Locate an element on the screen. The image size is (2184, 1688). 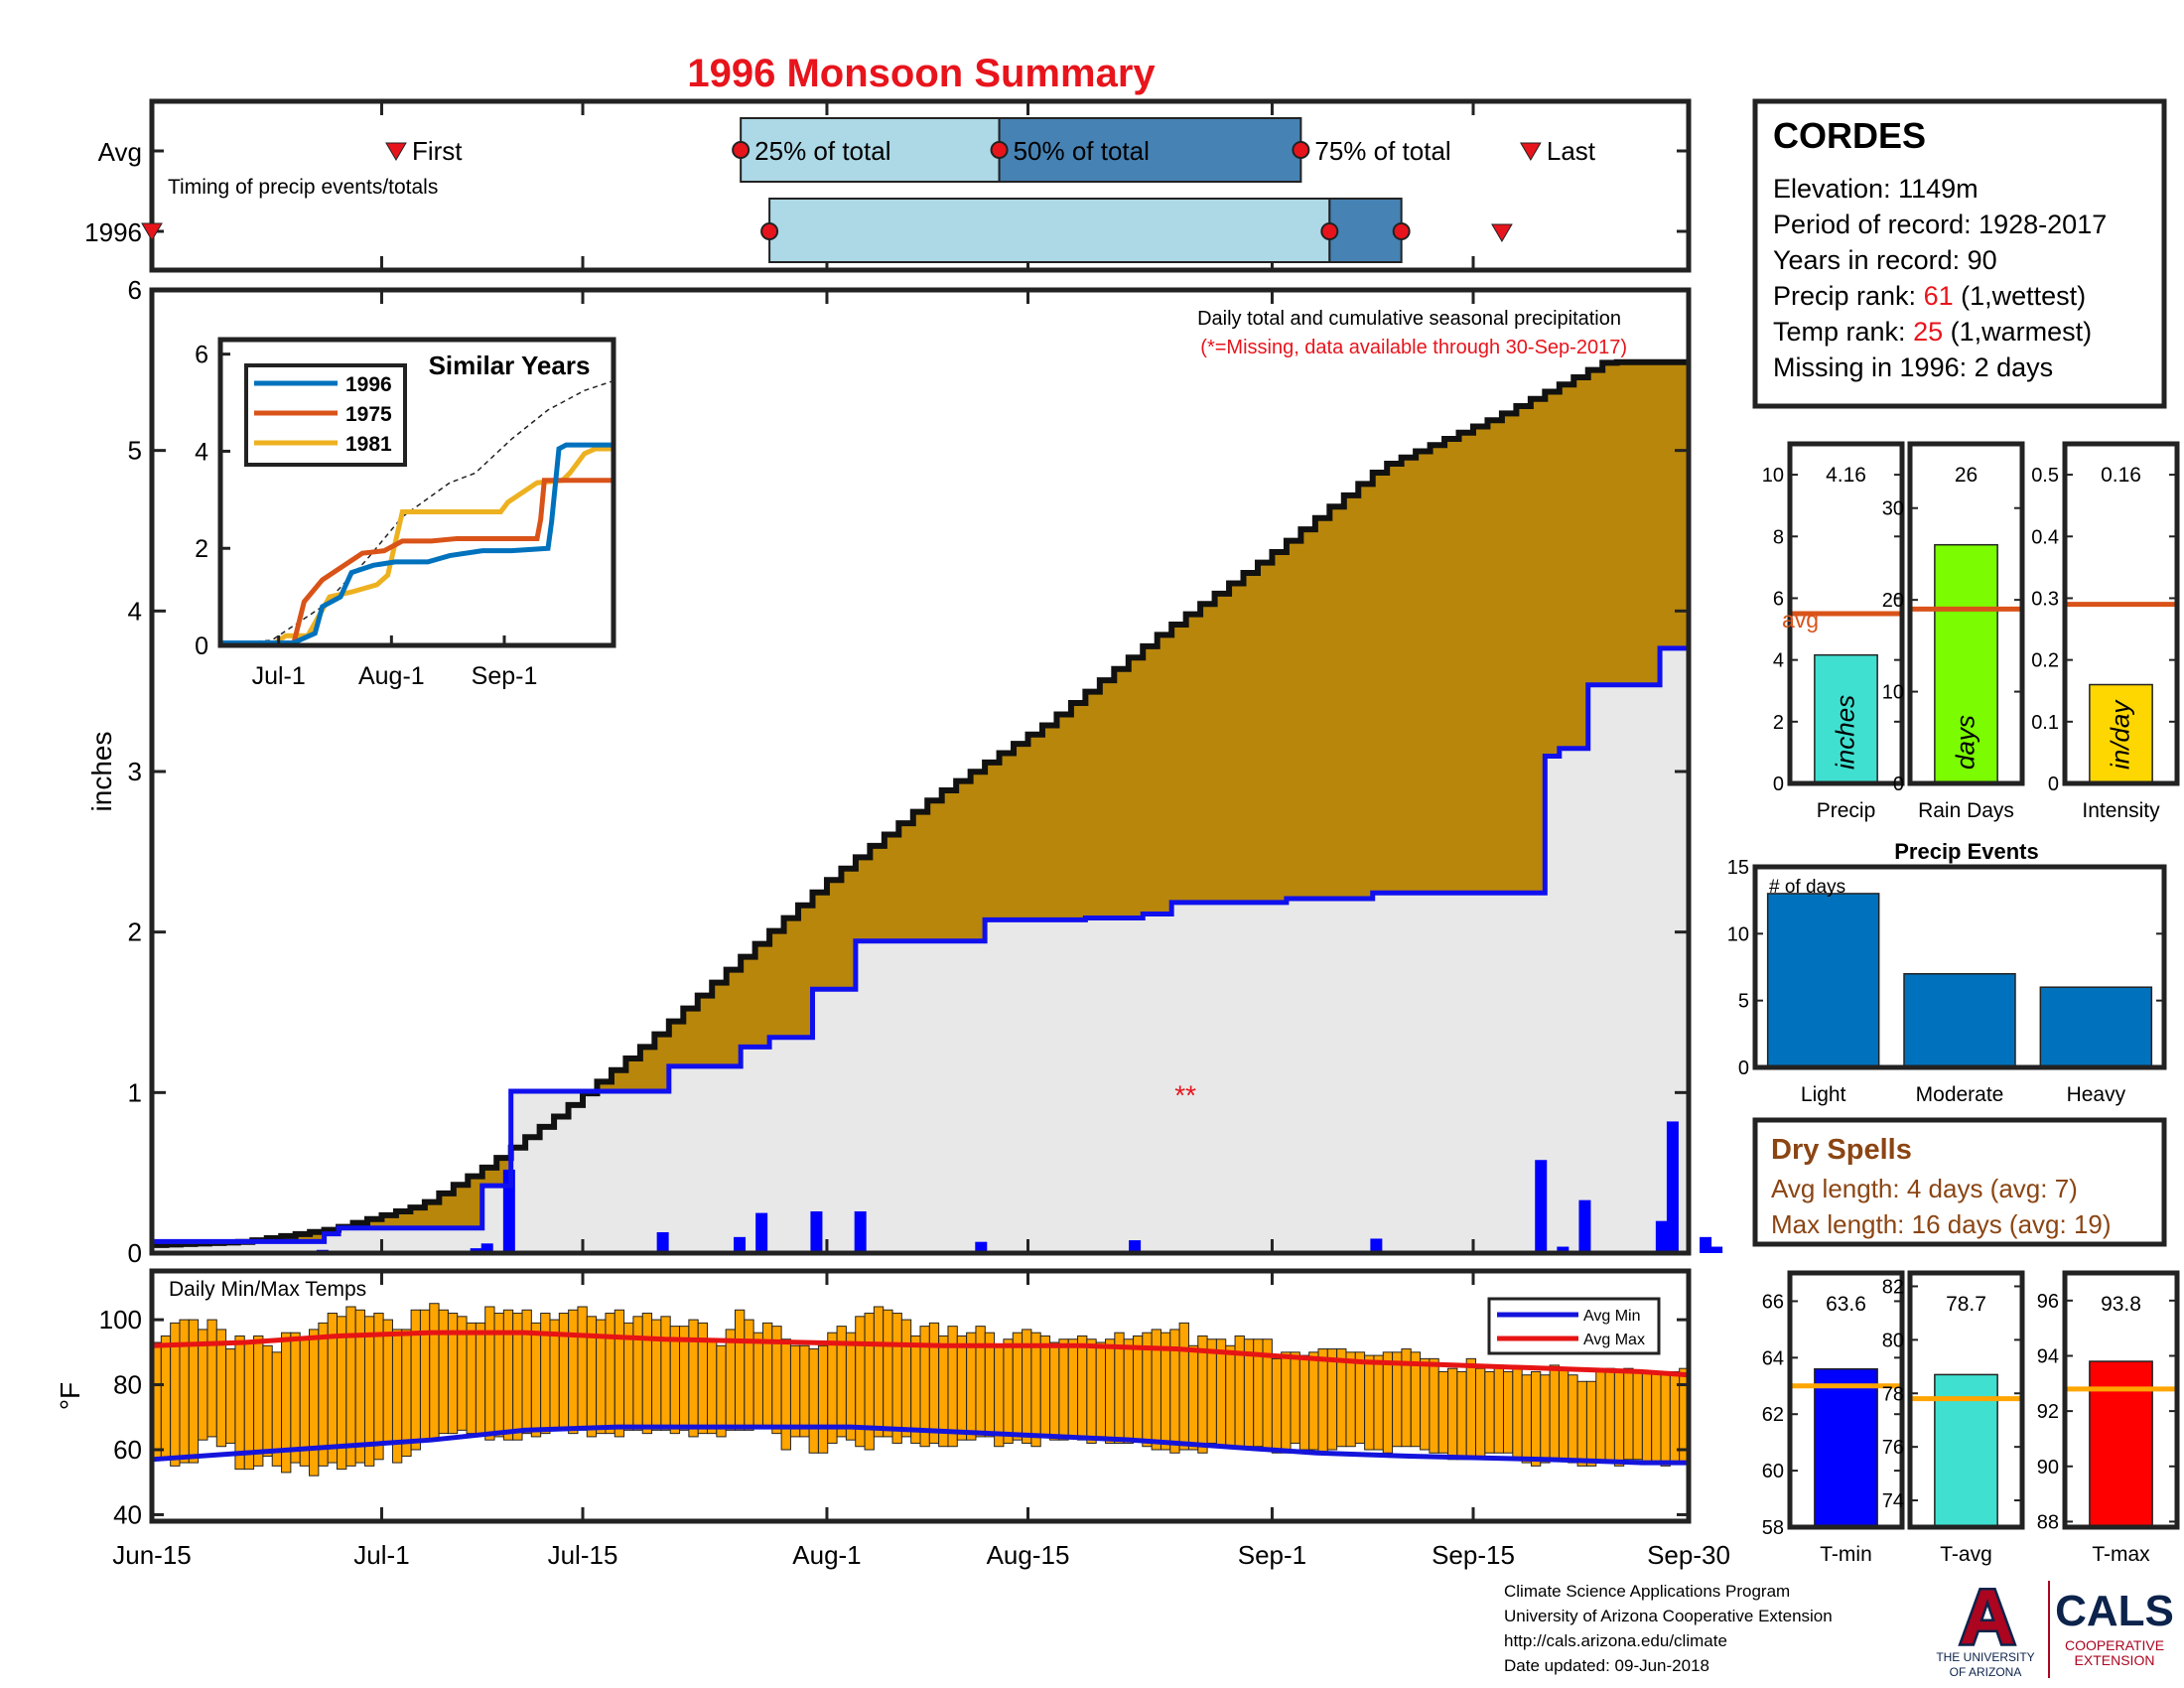
mini-y-tick-label: 64 is located at coordinates (1773, 1358).